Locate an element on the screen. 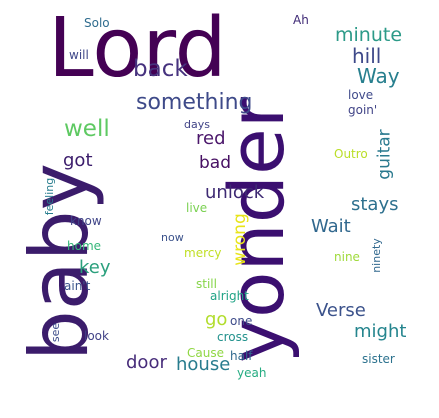  word-wrong: wrong is located at coordinates (239, 239).